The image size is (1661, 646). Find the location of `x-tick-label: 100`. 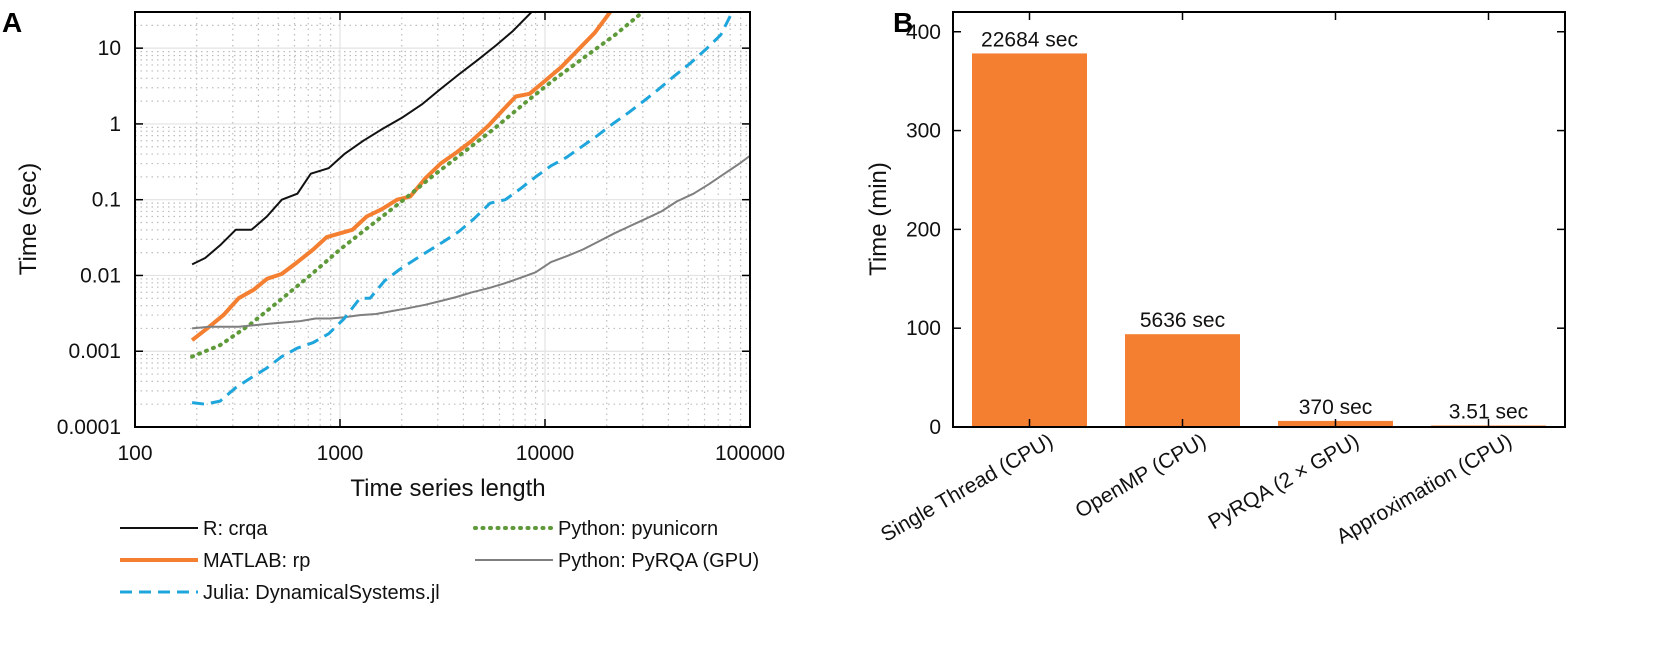

x-tick-label: 100 is located at coordinates (134, 453).